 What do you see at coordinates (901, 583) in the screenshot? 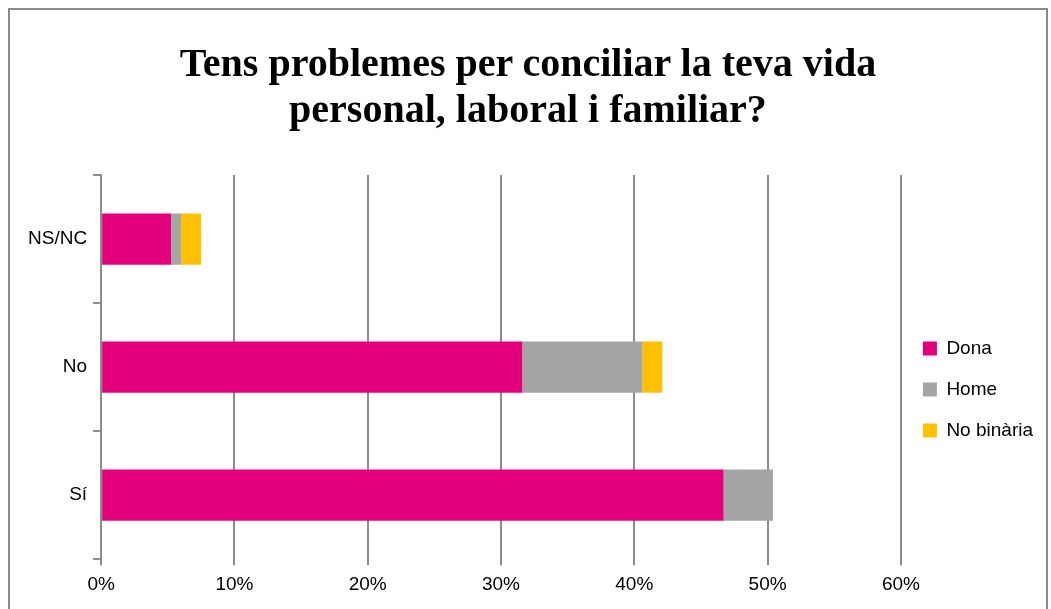
I see `x-tick-label: 60%` at bounding box center [901, 583].